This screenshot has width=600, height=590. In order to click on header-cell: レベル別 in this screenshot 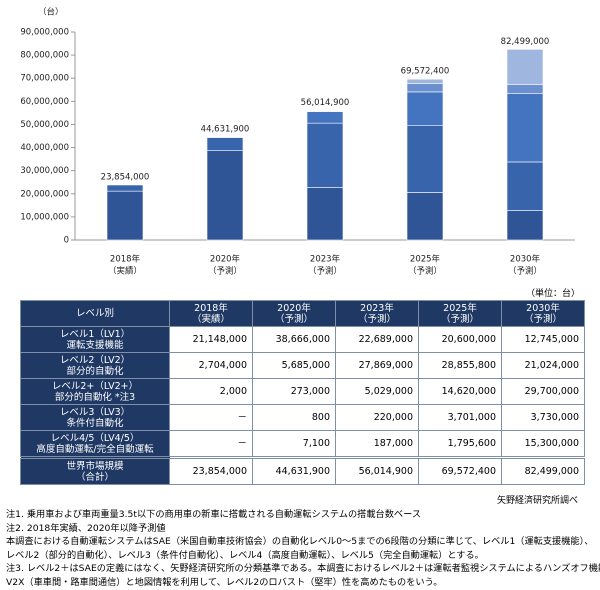, I will do `click(95, 313)`.